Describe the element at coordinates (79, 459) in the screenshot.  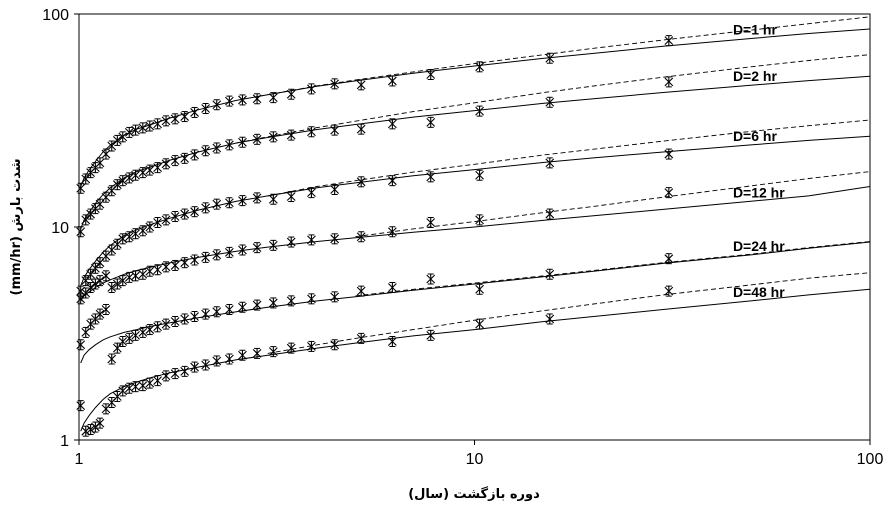
I see `x-tick-label: 1` at that location.